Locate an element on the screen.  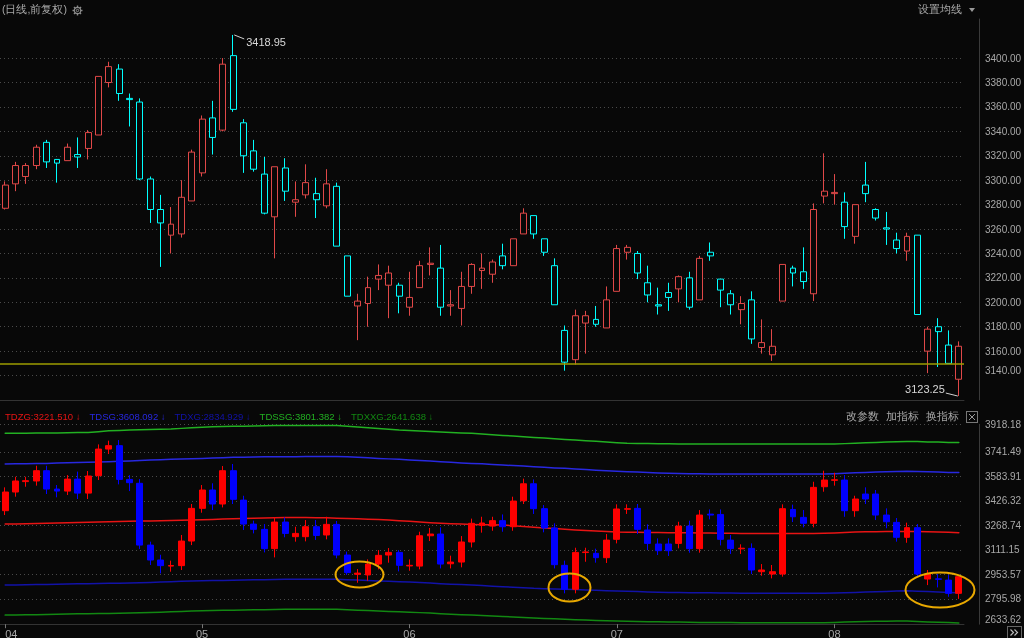
y-tick-label: 3340.00 is located at coordinates (1003, 131).